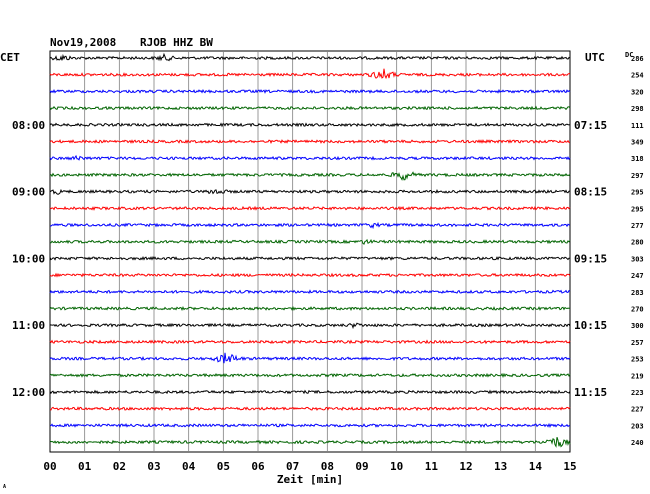  What do you see at coordinates (119, 466) in the screenshot?
I see `x-tick-label: 02` at bounding box center [119, 466].